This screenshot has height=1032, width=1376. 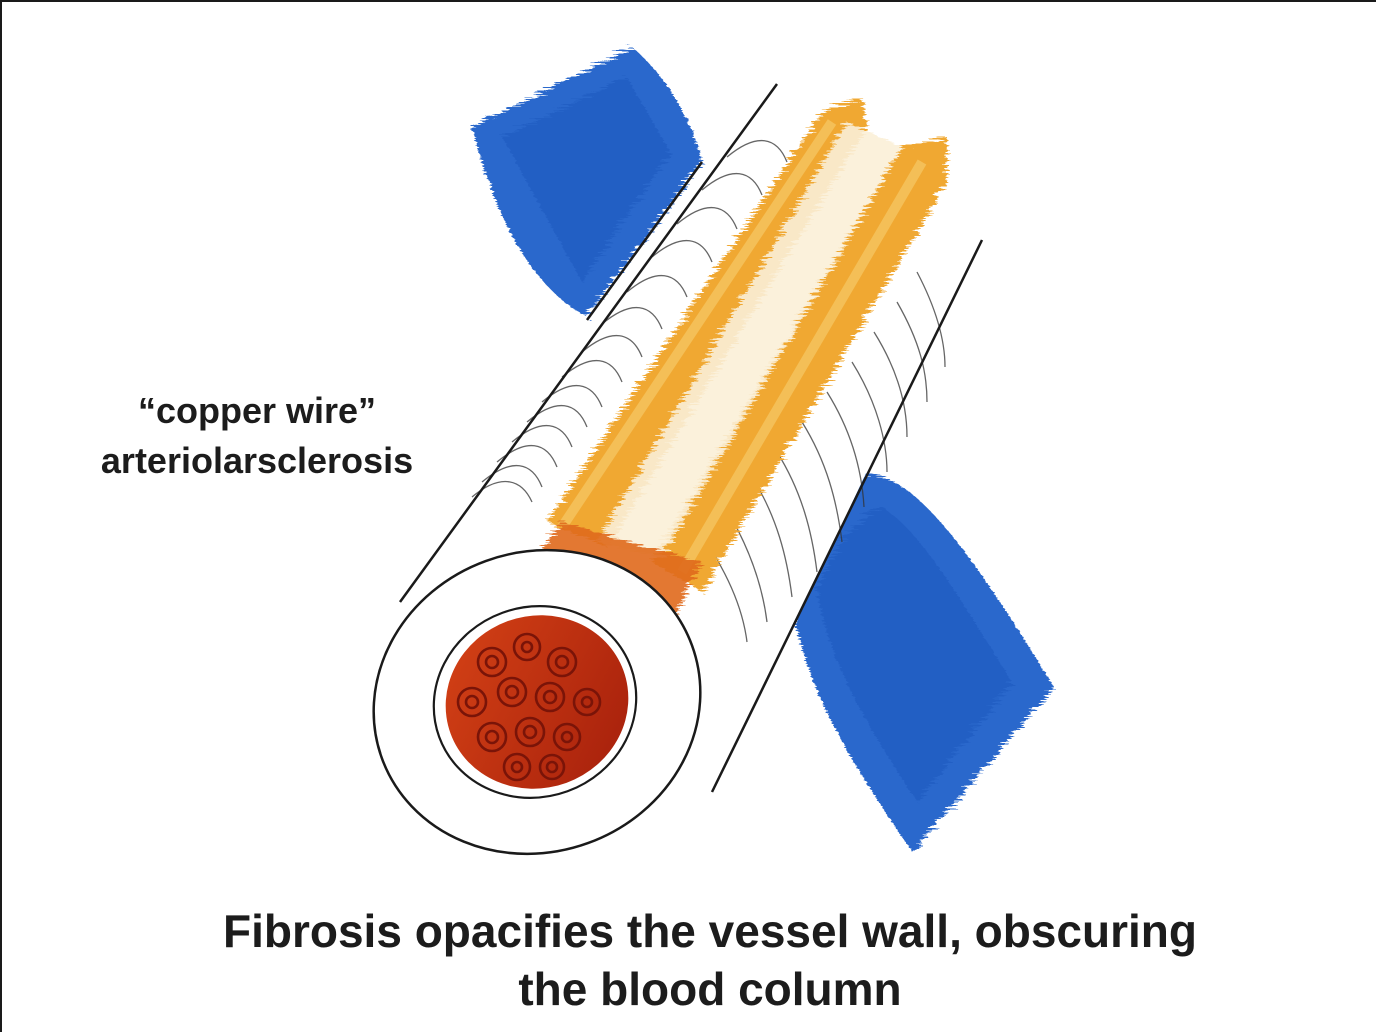 I want to click on fibrosis-bands, so click(x=747, y=344).